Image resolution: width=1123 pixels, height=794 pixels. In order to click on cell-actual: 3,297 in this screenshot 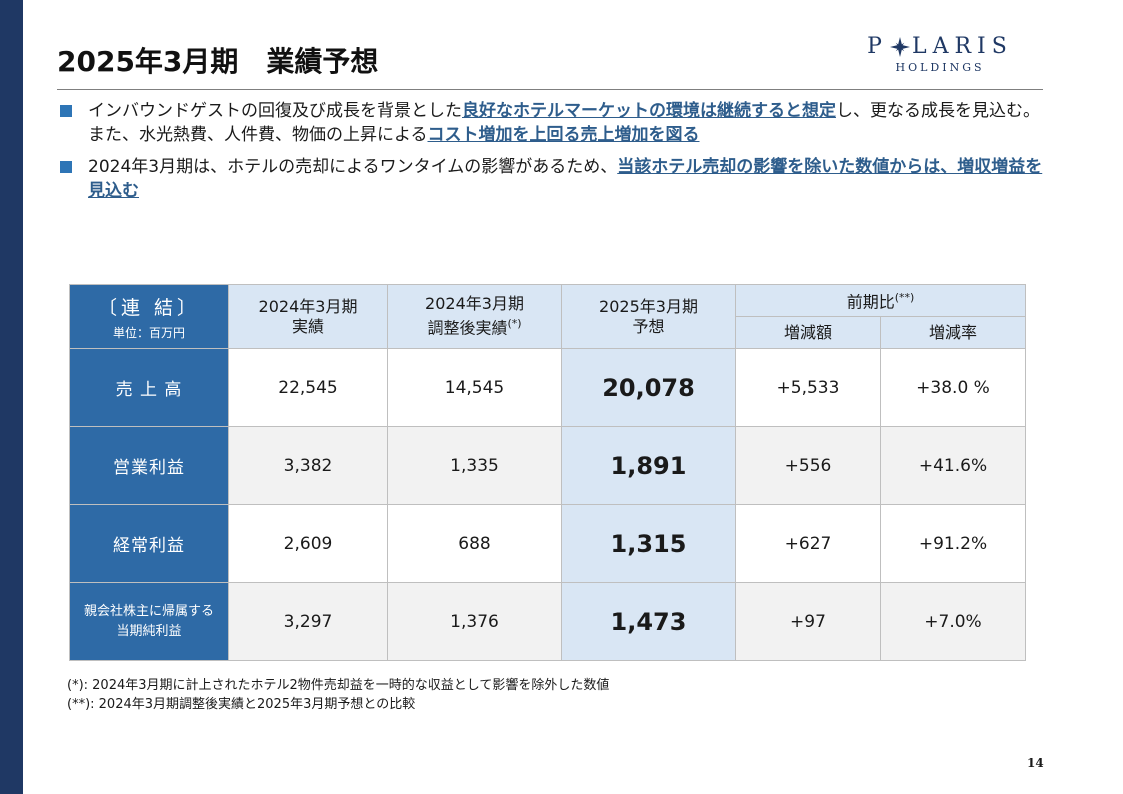, I will do `click(308, 621)`.